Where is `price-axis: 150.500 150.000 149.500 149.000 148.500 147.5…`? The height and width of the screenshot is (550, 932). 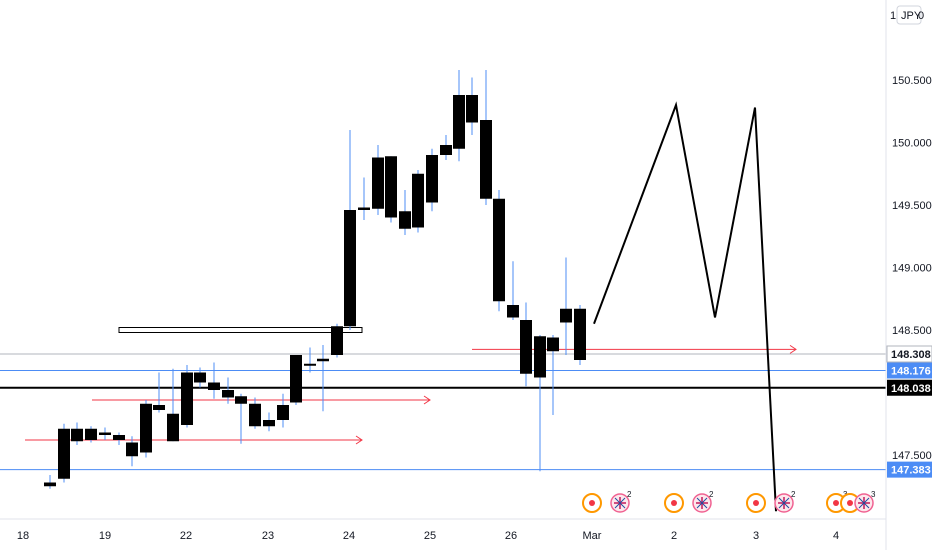 price-axis: 150.500 150.000 149.500 149.000 148.500 147.5… is located at coordinates (912, 268).